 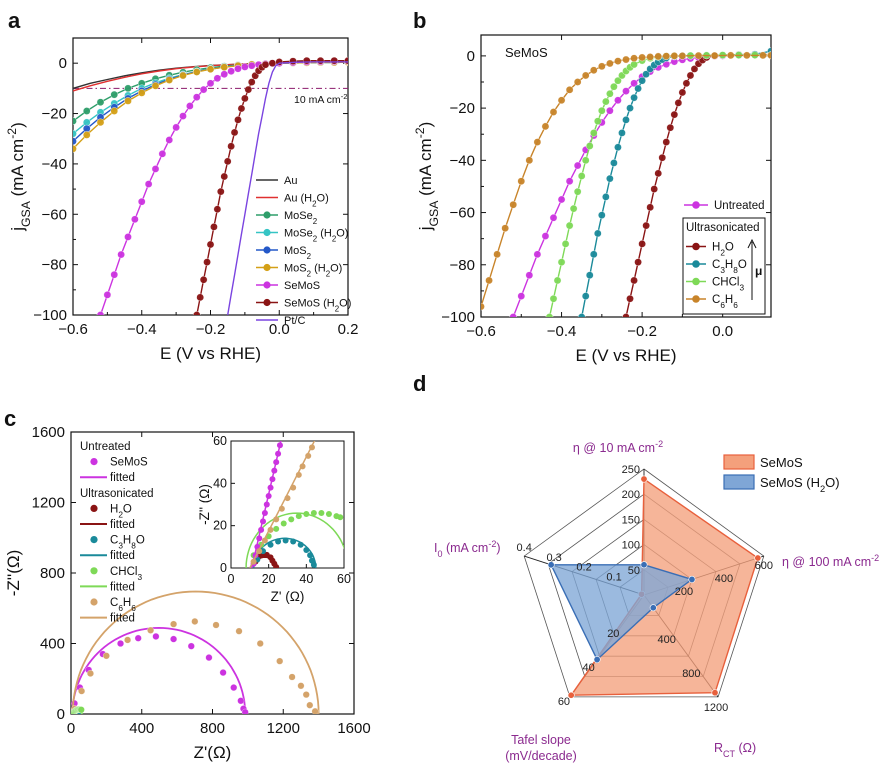 What do you see at coordinates (283, 728) in the screenshot?
I see `x-tick-label: 1200` at bounding box center [283, 728].